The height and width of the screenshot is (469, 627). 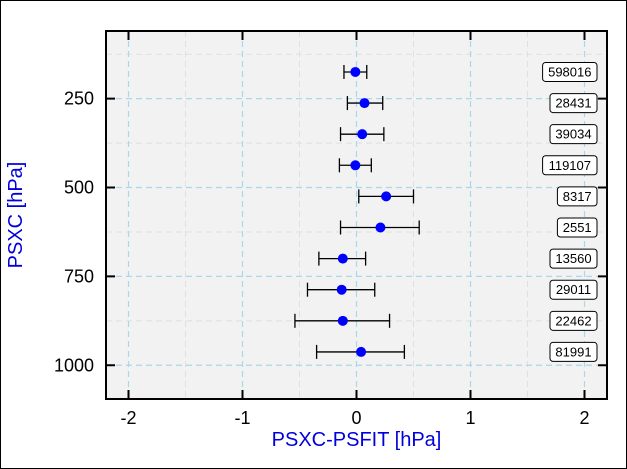 What do you see at coordinates (470, 418) in the screenshot?
I see `x-tick-label: 1` at bounding box center [470, 418].